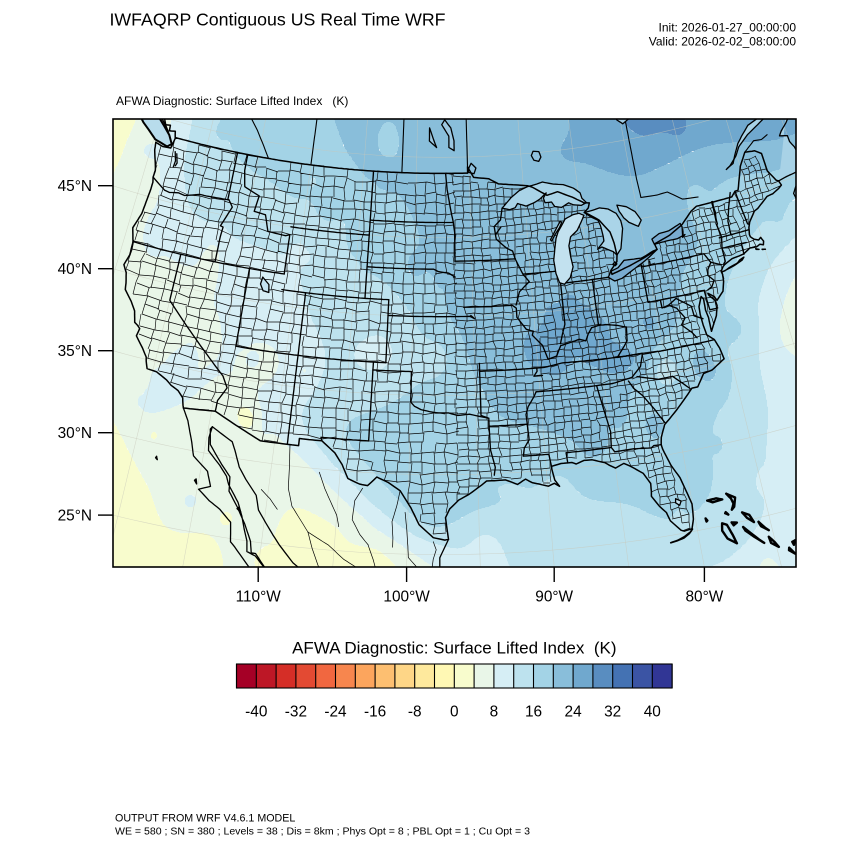 The width and height of the screenshot is (850, 850). What do you see at coordinates (259, 597) in the screenshot?
I see `svg-text: 110°W` at bounding box center [259, 597].